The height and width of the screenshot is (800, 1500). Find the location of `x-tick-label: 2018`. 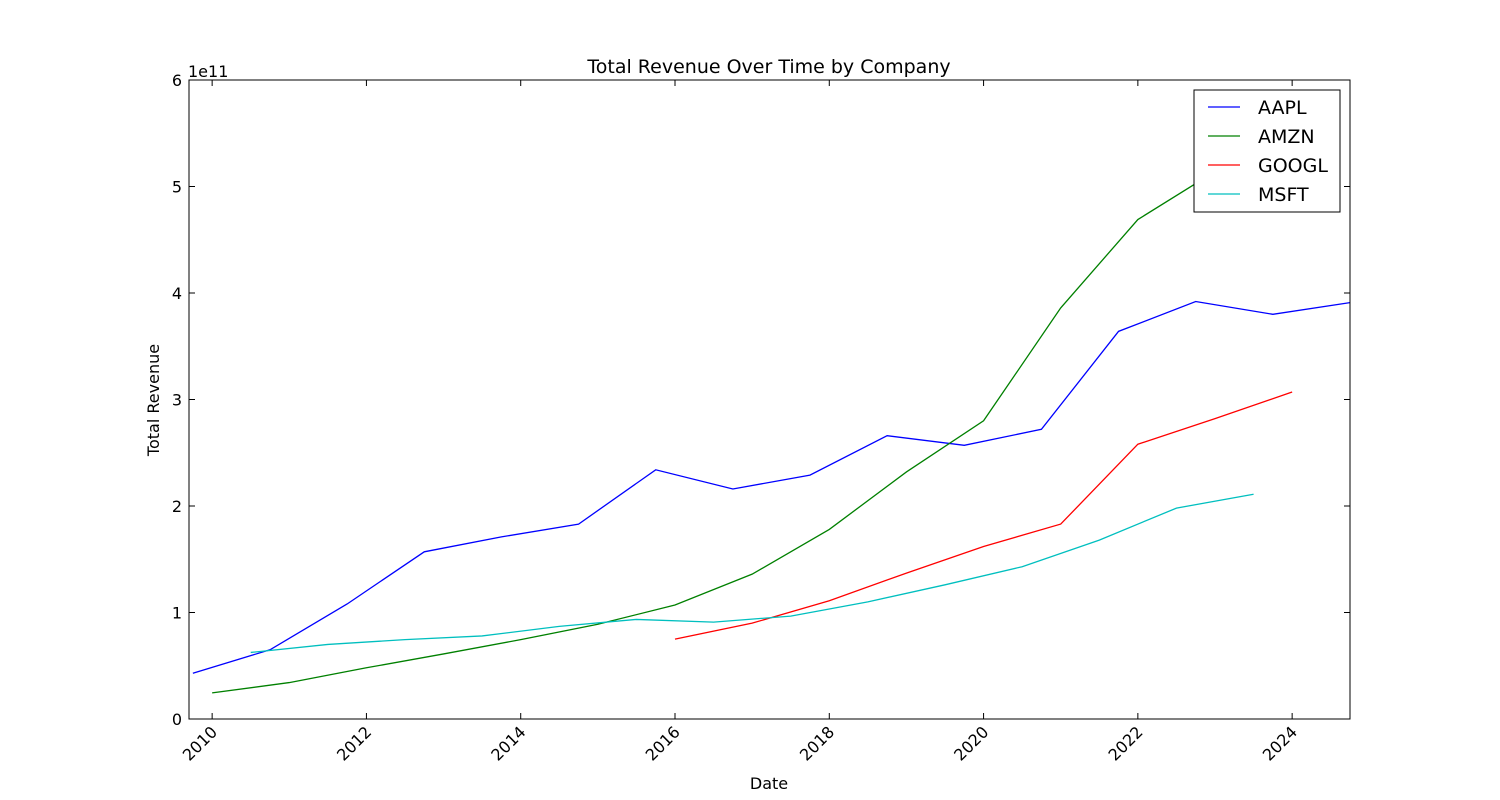

x-tick-label: 2018 is located at coordinates (817, 743).